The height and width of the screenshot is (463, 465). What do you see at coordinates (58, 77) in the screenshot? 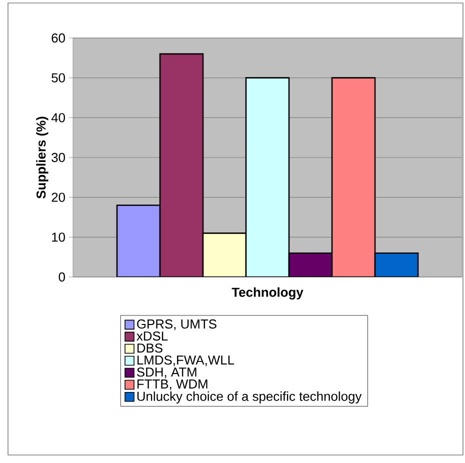
I see `y-tick-label: 50` at bounding box center [58, 77].